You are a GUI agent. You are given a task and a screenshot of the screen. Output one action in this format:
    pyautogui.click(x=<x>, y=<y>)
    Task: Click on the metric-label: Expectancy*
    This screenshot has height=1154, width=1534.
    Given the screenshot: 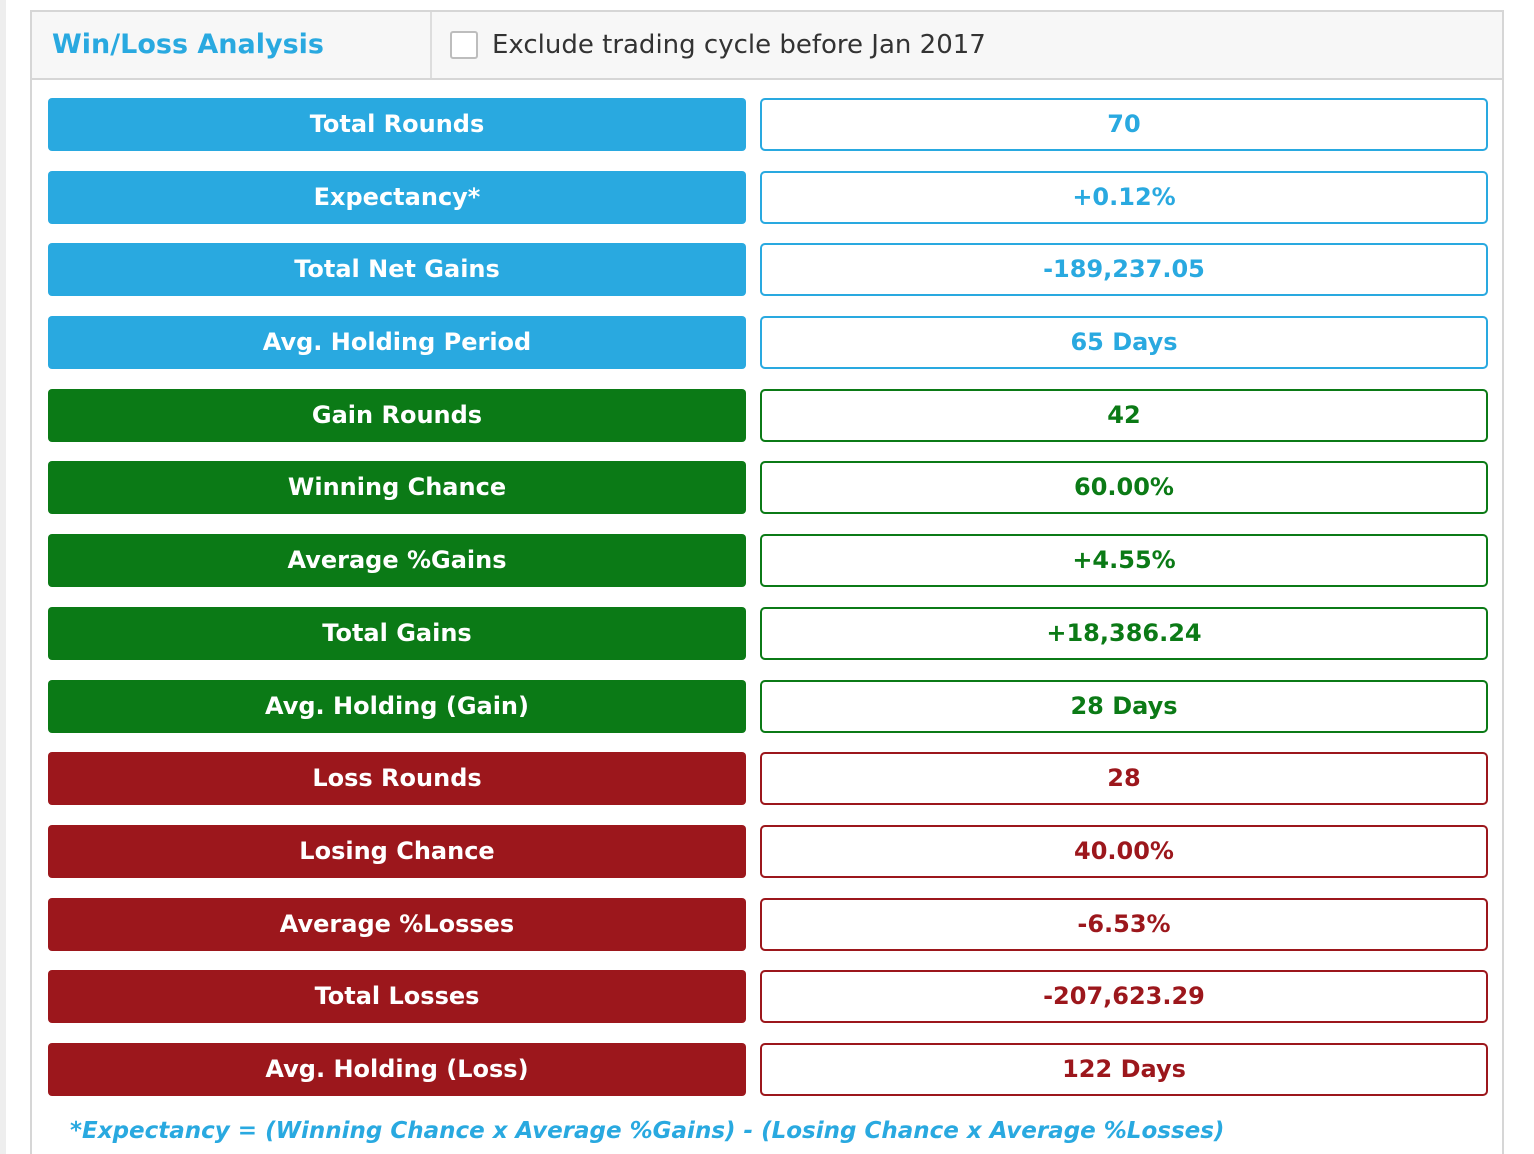 What is the action you would take?
    pyautogui.click(x=397, y=197)
    